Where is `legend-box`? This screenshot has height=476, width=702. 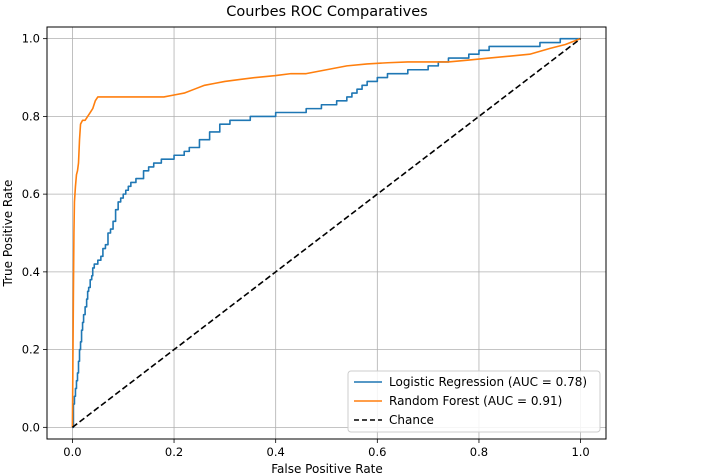 legend-box is located at coordinates (474, 401).